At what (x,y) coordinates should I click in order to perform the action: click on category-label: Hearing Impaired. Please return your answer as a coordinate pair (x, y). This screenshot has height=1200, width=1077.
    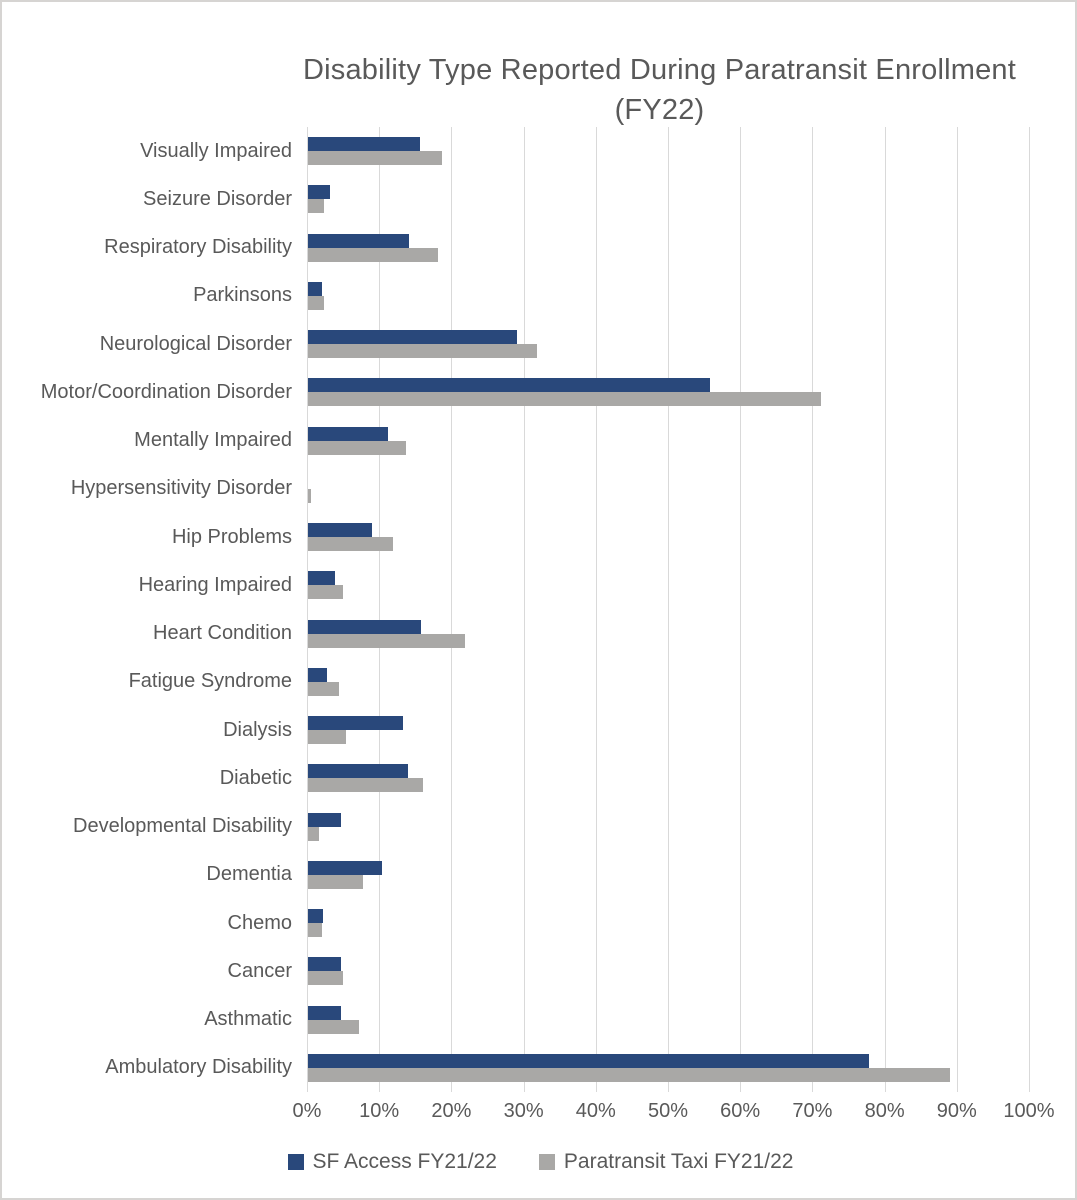
    Looking at the image, I should click on (215, 584).